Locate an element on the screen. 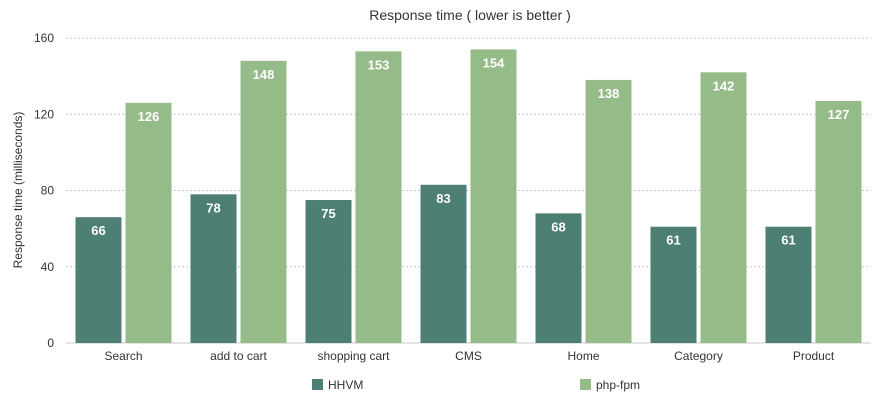  x-tick-label: Search is located at coordinates (123, 356).